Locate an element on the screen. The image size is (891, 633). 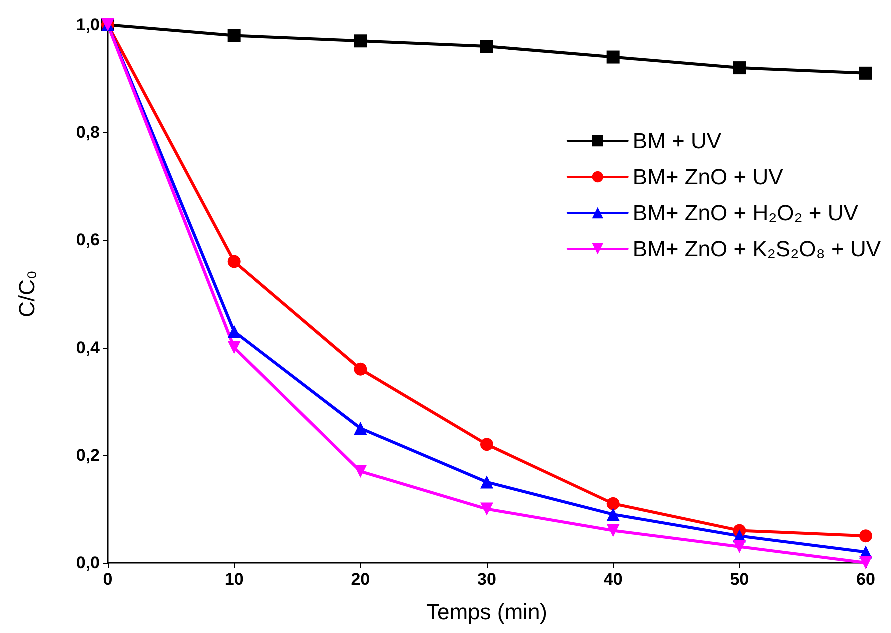
y-tick-label: 0,4 is located at coordinates (88, 348).